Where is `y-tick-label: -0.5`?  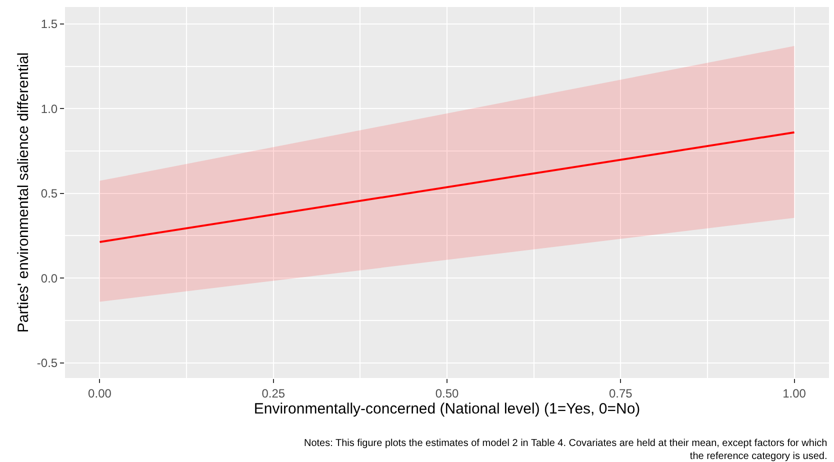 y-tick-label: -0.5 is located at coordinates (47, 363).